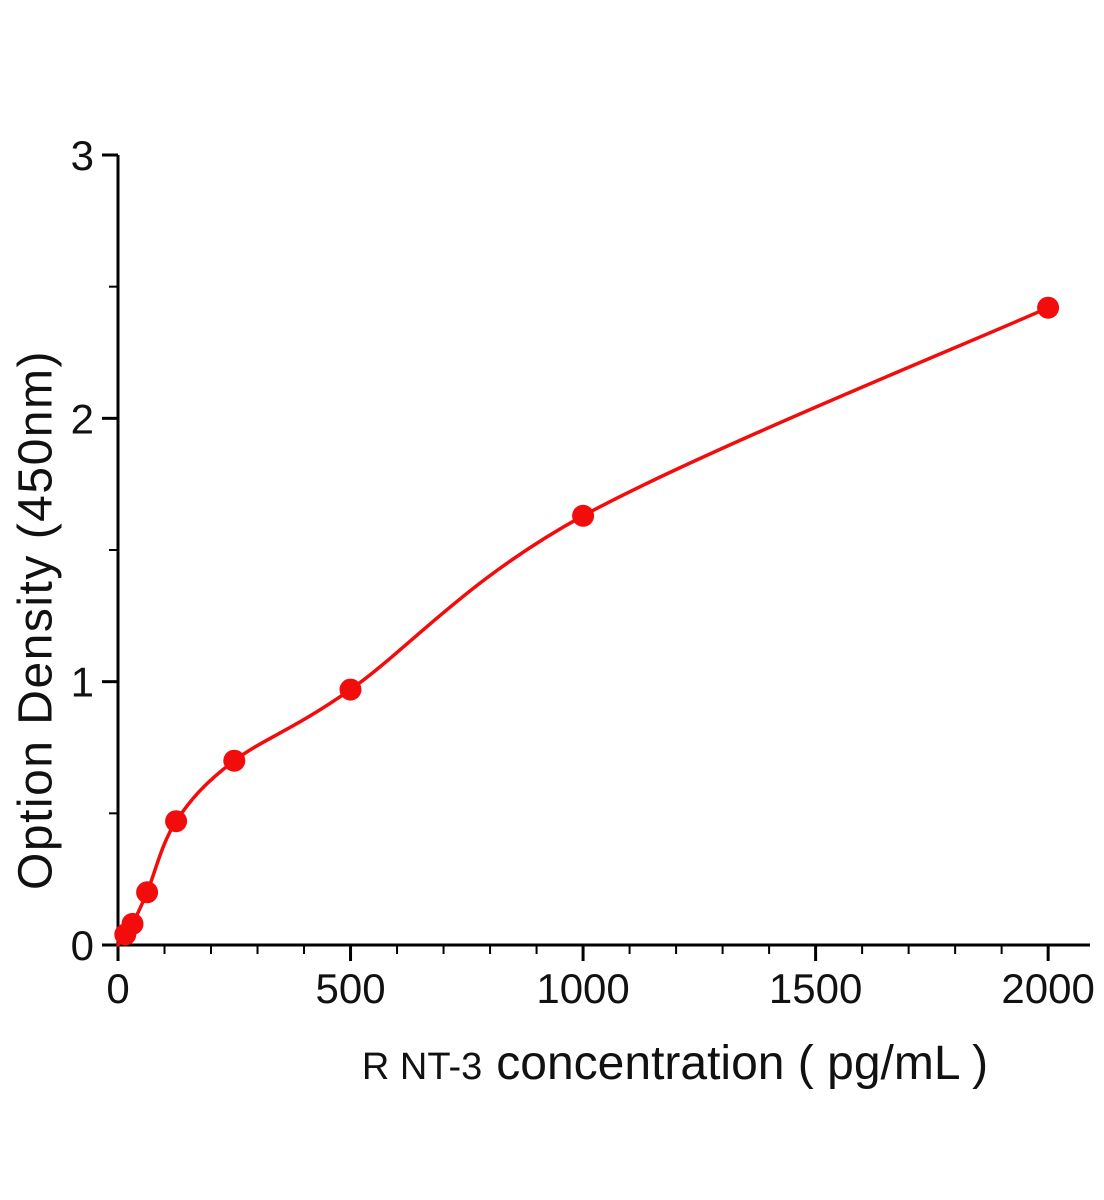 This screenshot has width=1104, height=1200. What do you see at coordinates (82, 945) in the screenshot?
I see `y-tick-label: 0` at bounding box center [82, 945].